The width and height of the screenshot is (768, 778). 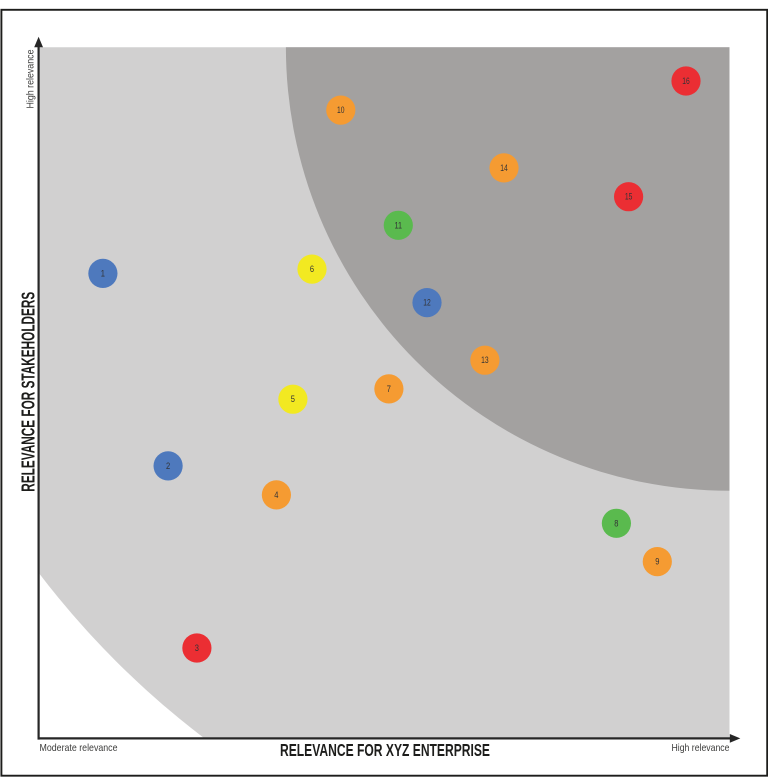 I want to click on svg-text: RELEVANCE FOR XYZ ENTERPRISE, so click(x=385, y=750).